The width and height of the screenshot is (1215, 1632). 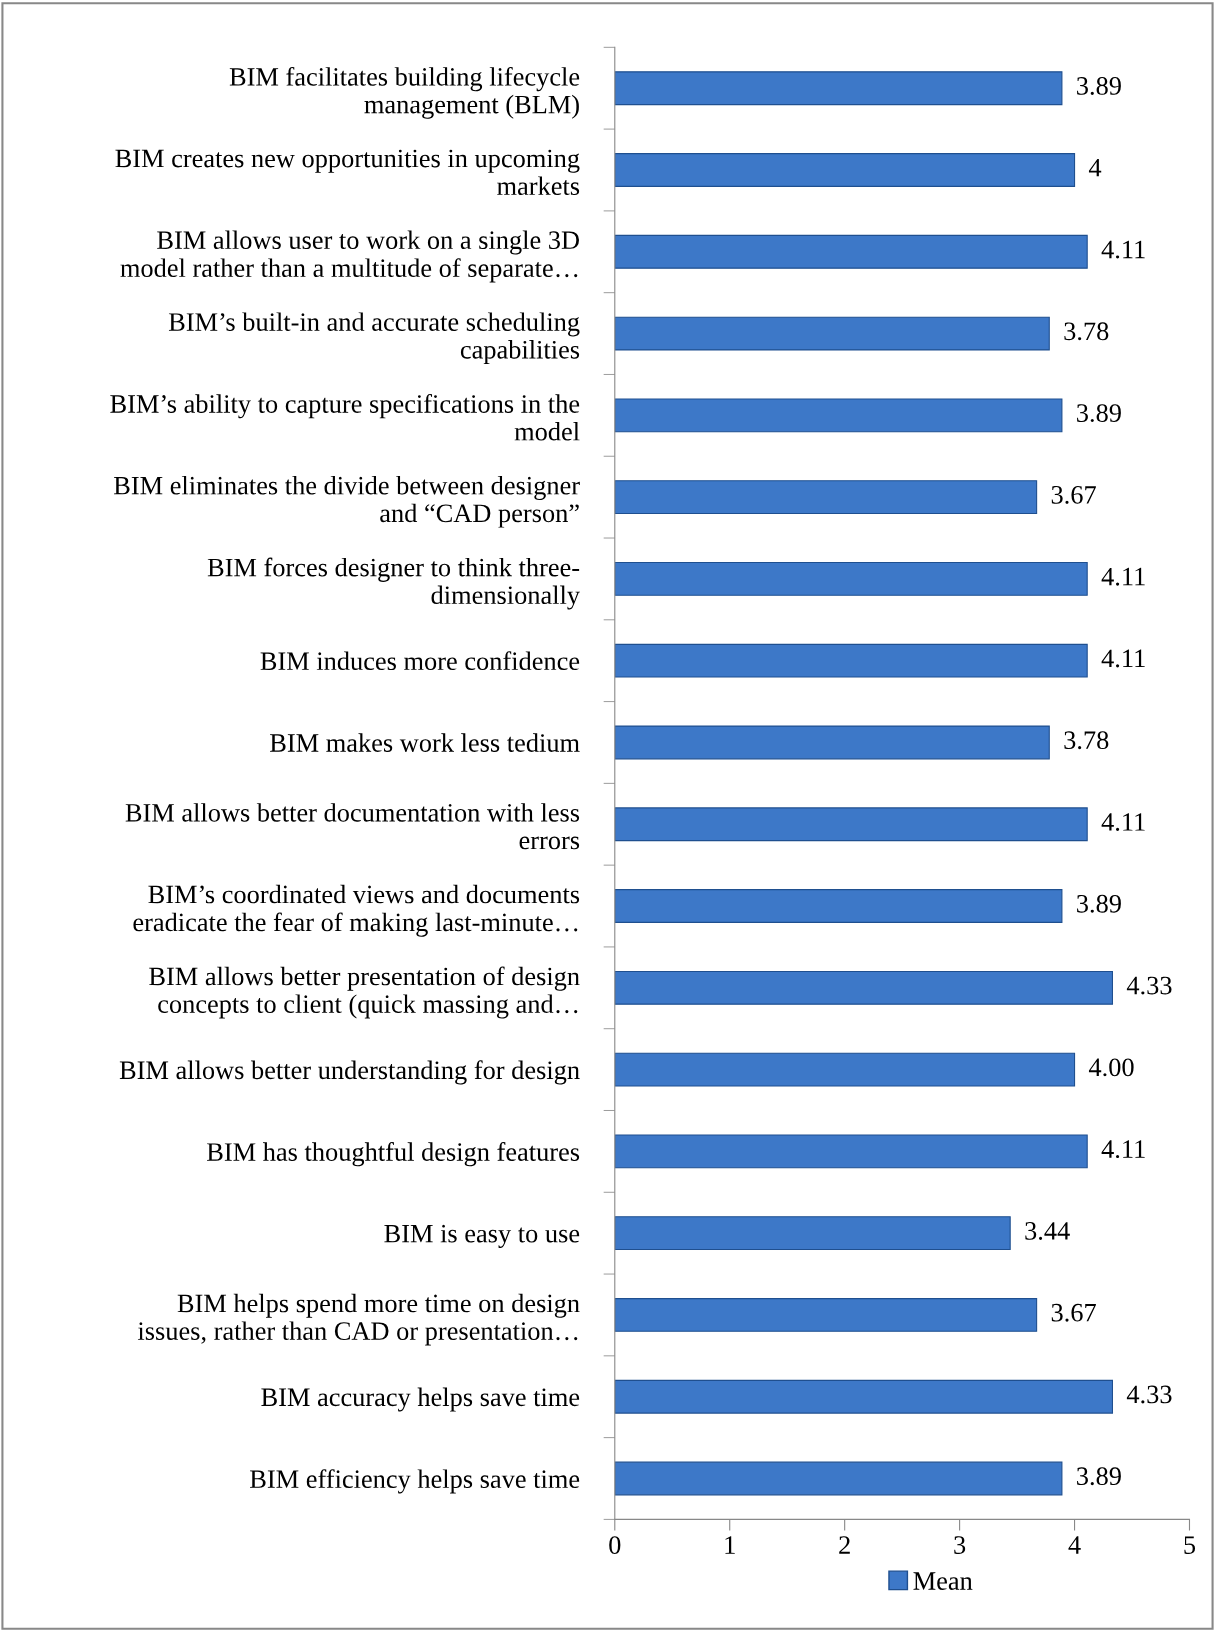 What do you see at coordinates (345, 417) in the screenshot?
I see `y-tick-label: BIM’s ability to capture specifications in the model` at bounding box center [345, 417].